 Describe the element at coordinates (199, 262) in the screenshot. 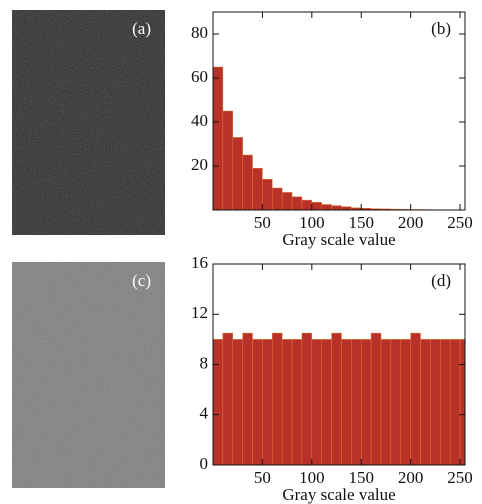

I see `y-tick-label: 16` at that location.